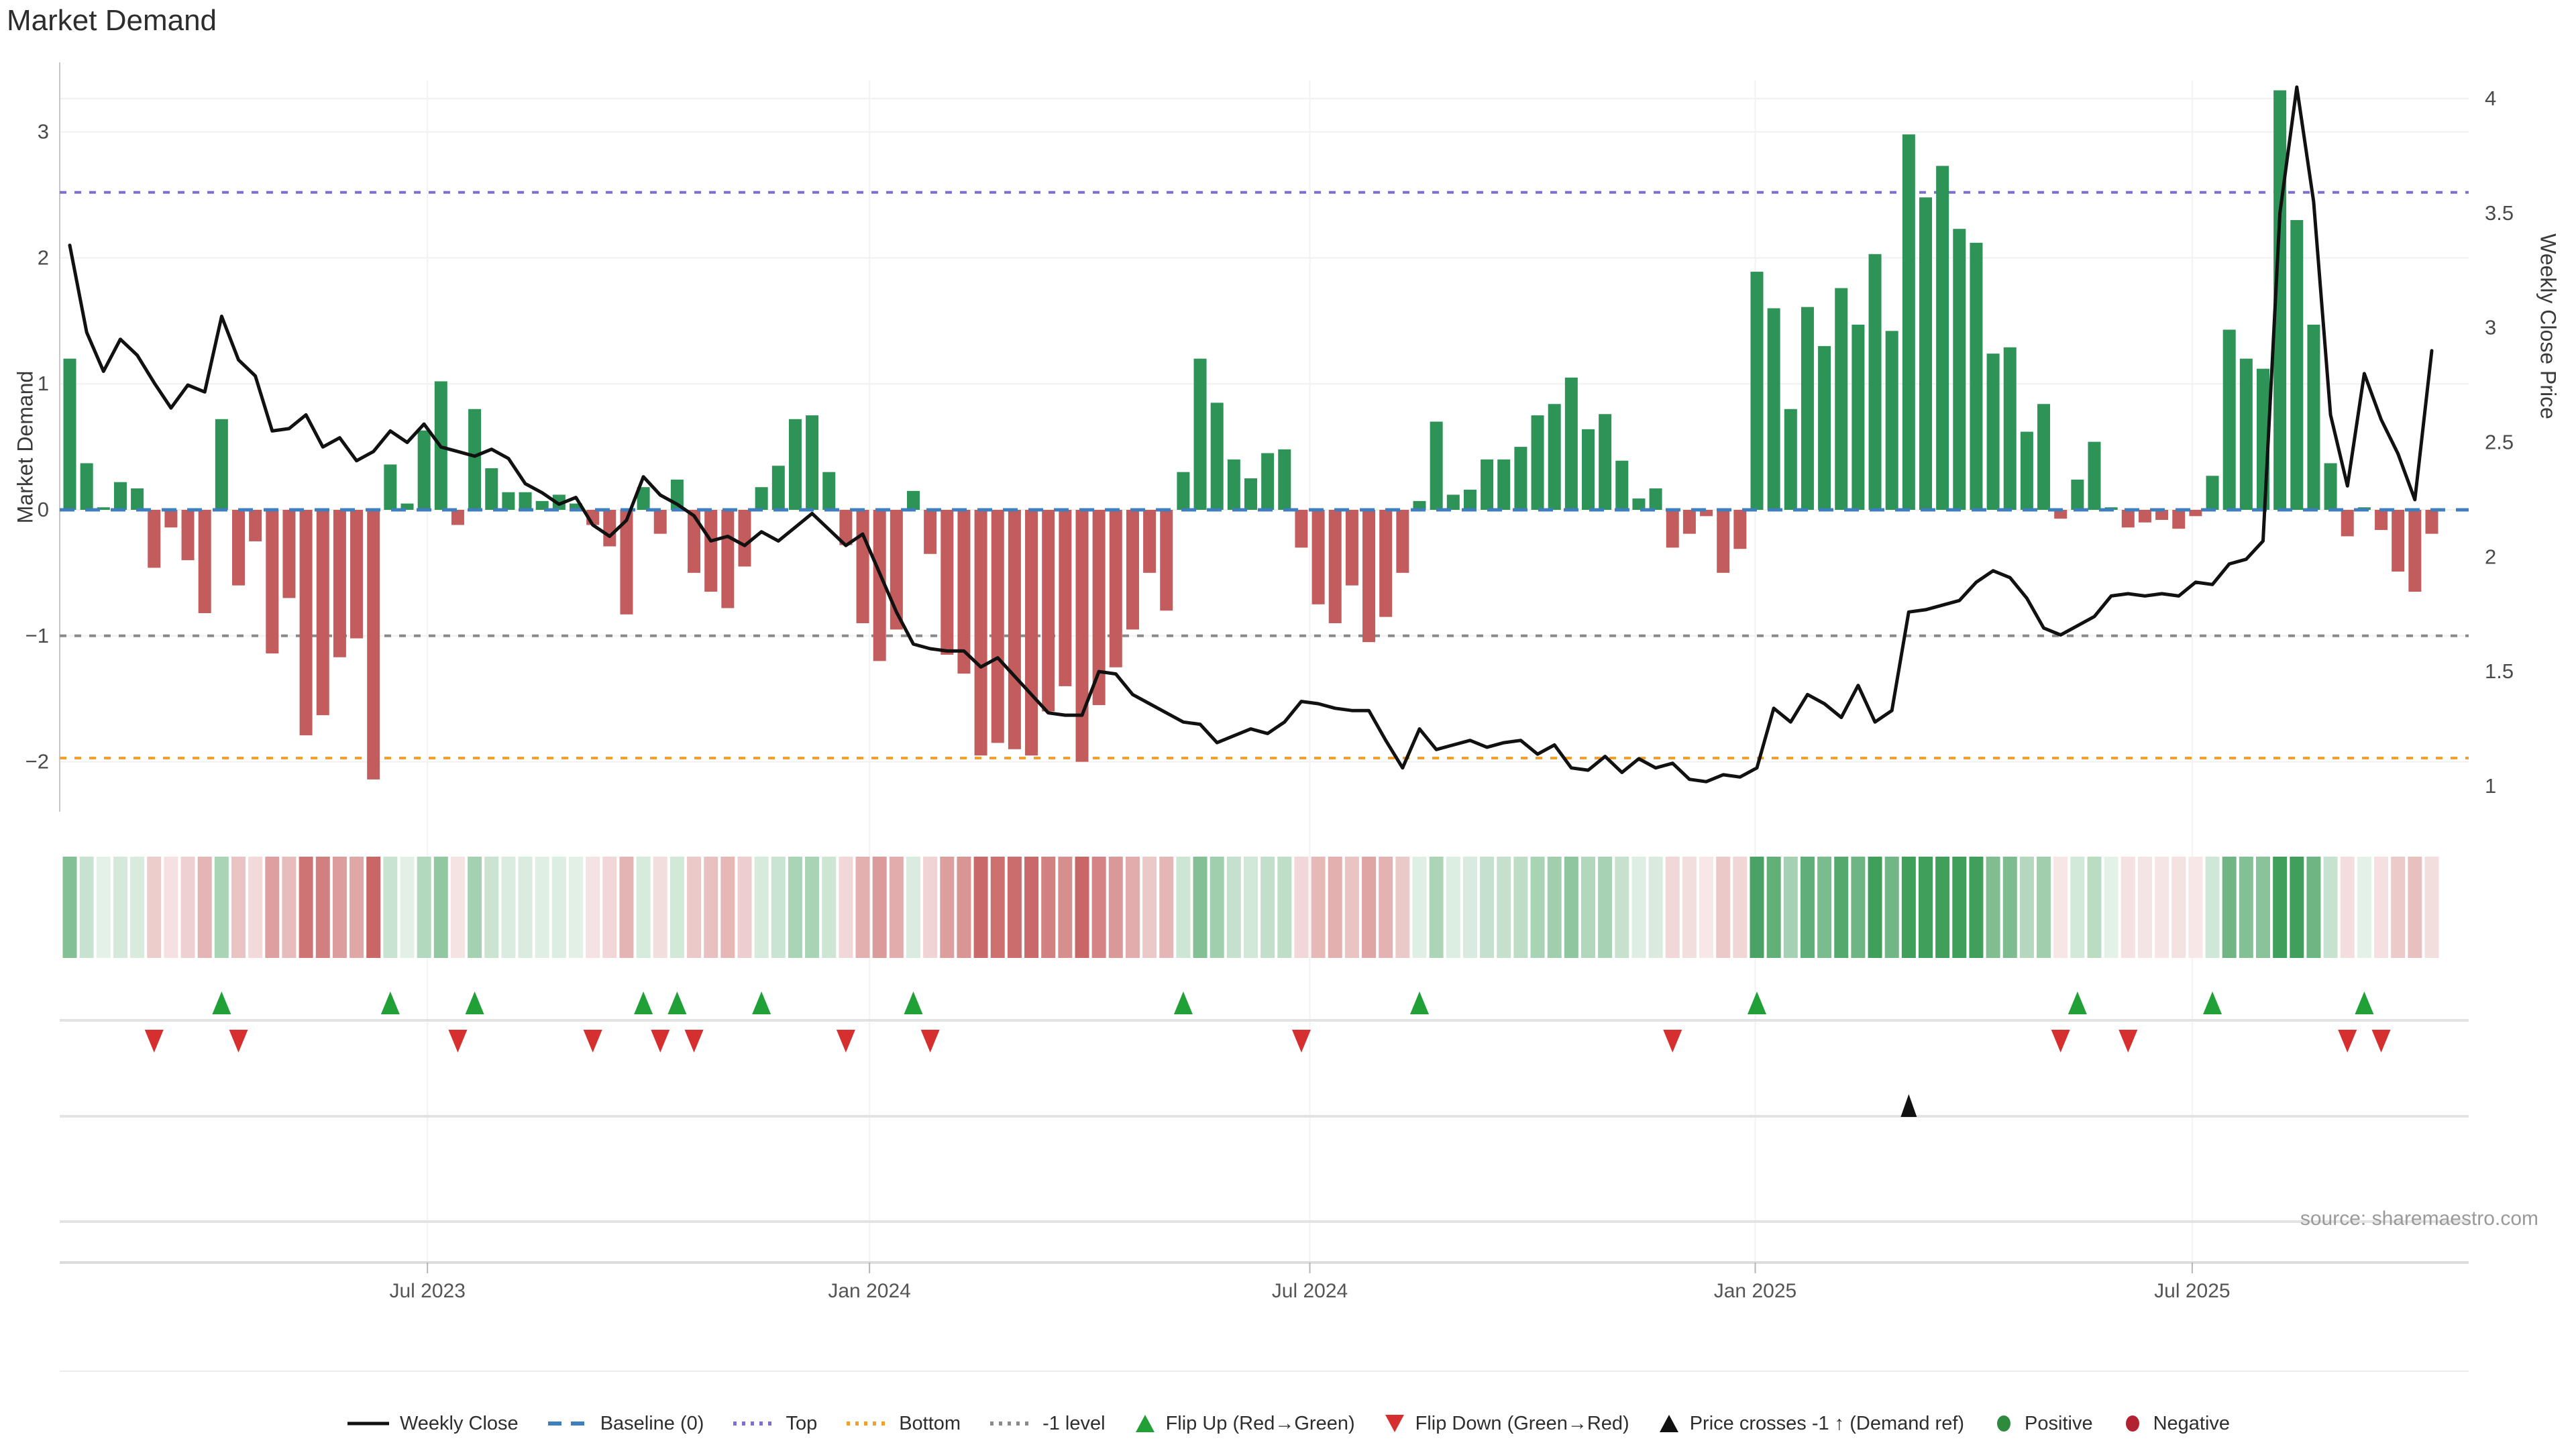 Image resolution: width=2576 pixels, height=1449 pixels. What do you see at coordinates (2499, 671) in the screenshot?
I see `right-tick-label: 1.5` at bounding box center [2499, 671].